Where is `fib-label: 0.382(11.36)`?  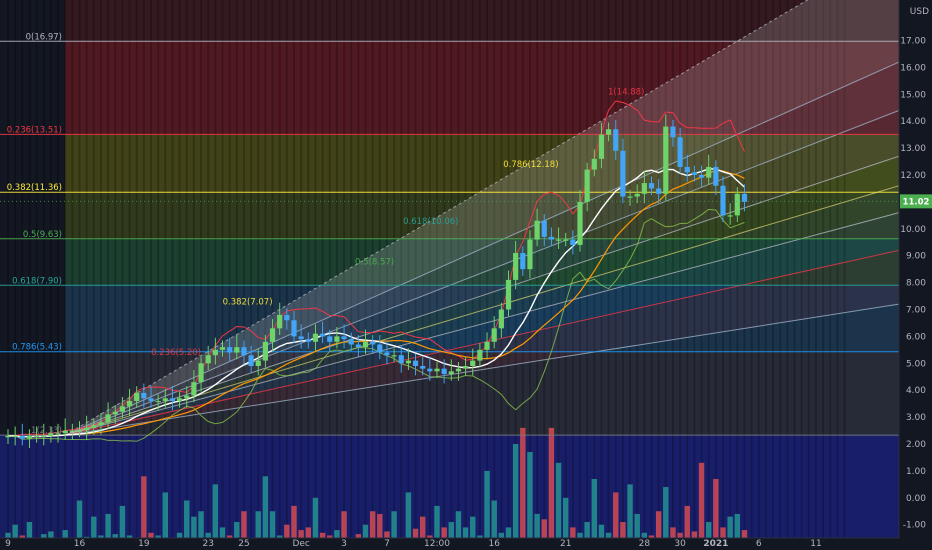
fib-label: 0.382(11.36) is located at coordinates (34, 188).